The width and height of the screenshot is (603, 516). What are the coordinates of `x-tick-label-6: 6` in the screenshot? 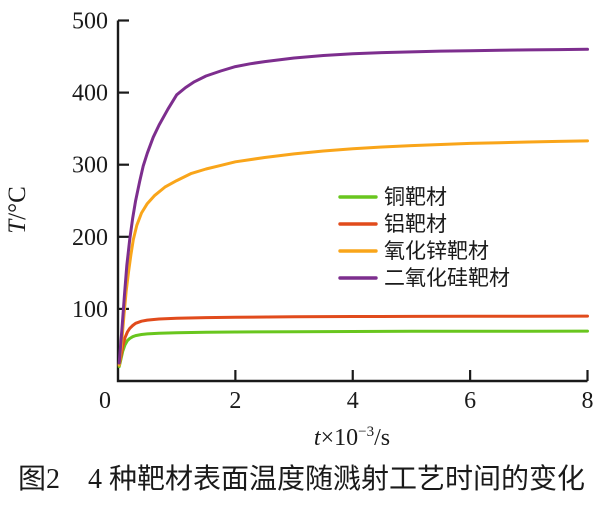 It's located at (470, 401).